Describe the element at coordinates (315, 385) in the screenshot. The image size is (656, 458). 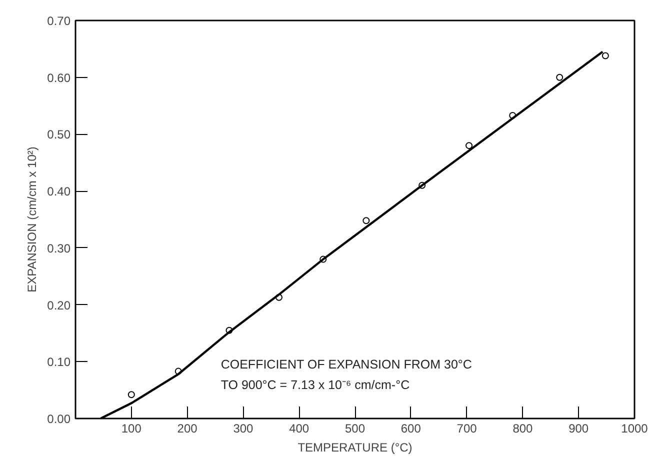
I see `annotation: TO 900°C = 7.13 x 10⁻⁶ cm/cm-°C` at that location.